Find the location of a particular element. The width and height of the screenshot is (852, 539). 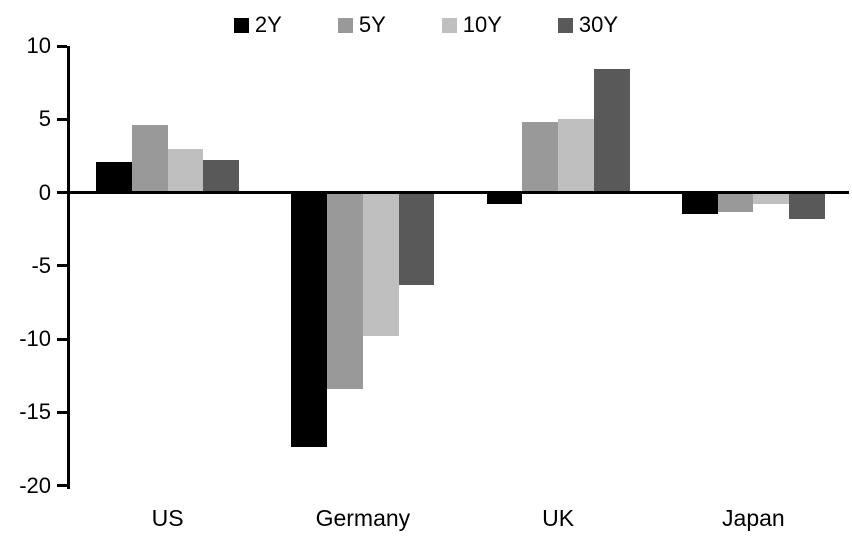

chart-legend: 2Y 5Y 10Y 30Y is located at coordinates (426, 25).